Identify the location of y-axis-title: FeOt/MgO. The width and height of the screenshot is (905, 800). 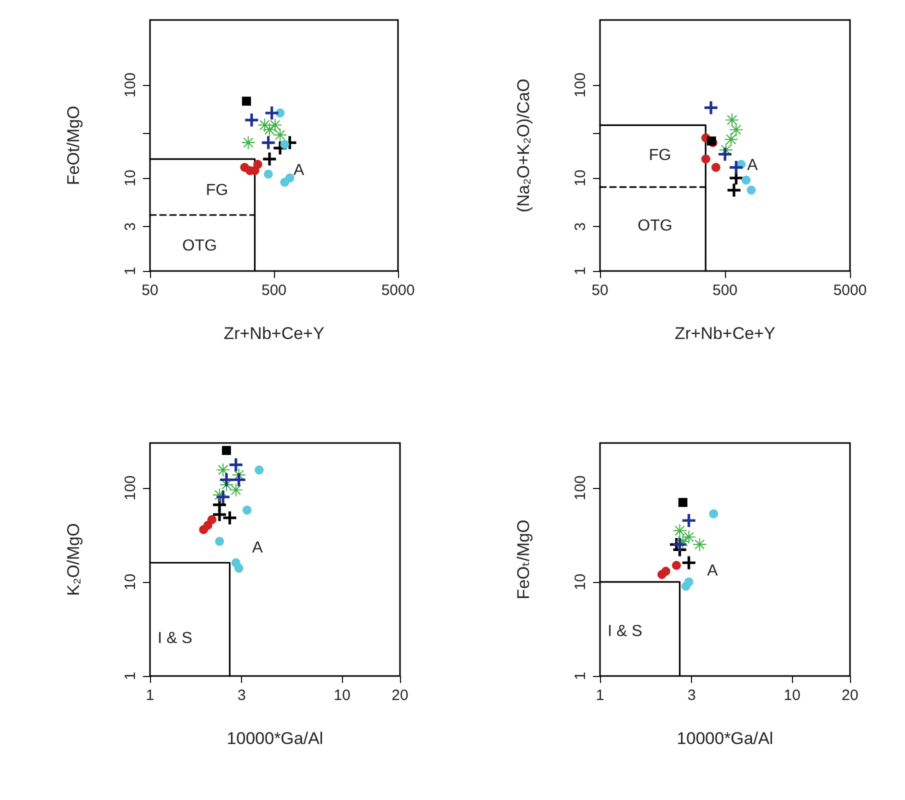
(73, 146).